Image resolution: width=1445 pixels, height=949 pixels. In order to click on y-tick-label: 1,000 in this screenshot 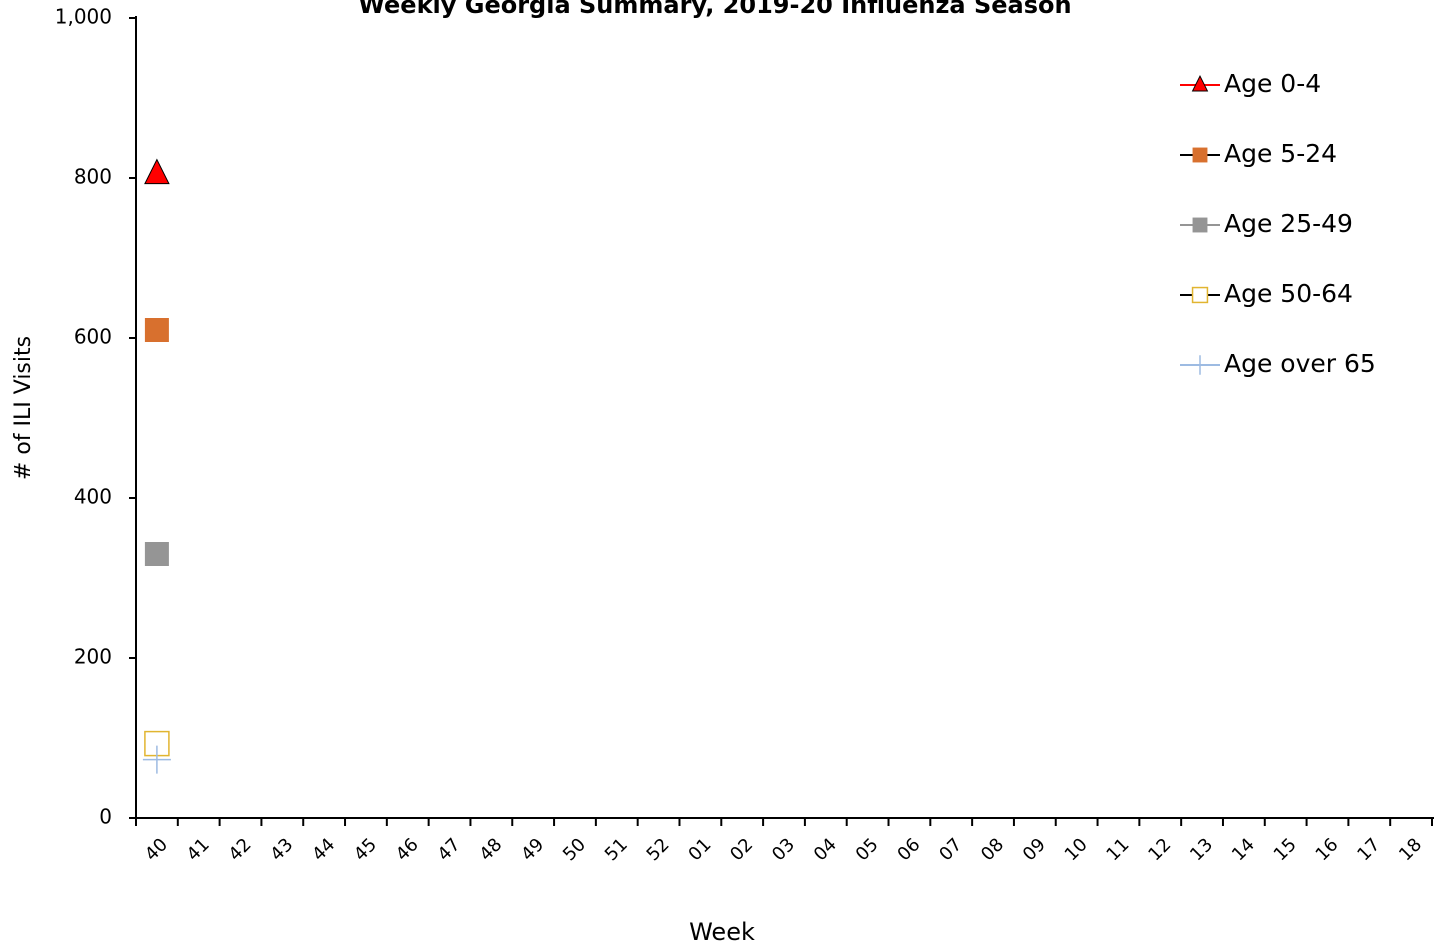, I will do `click(83, 17)`.